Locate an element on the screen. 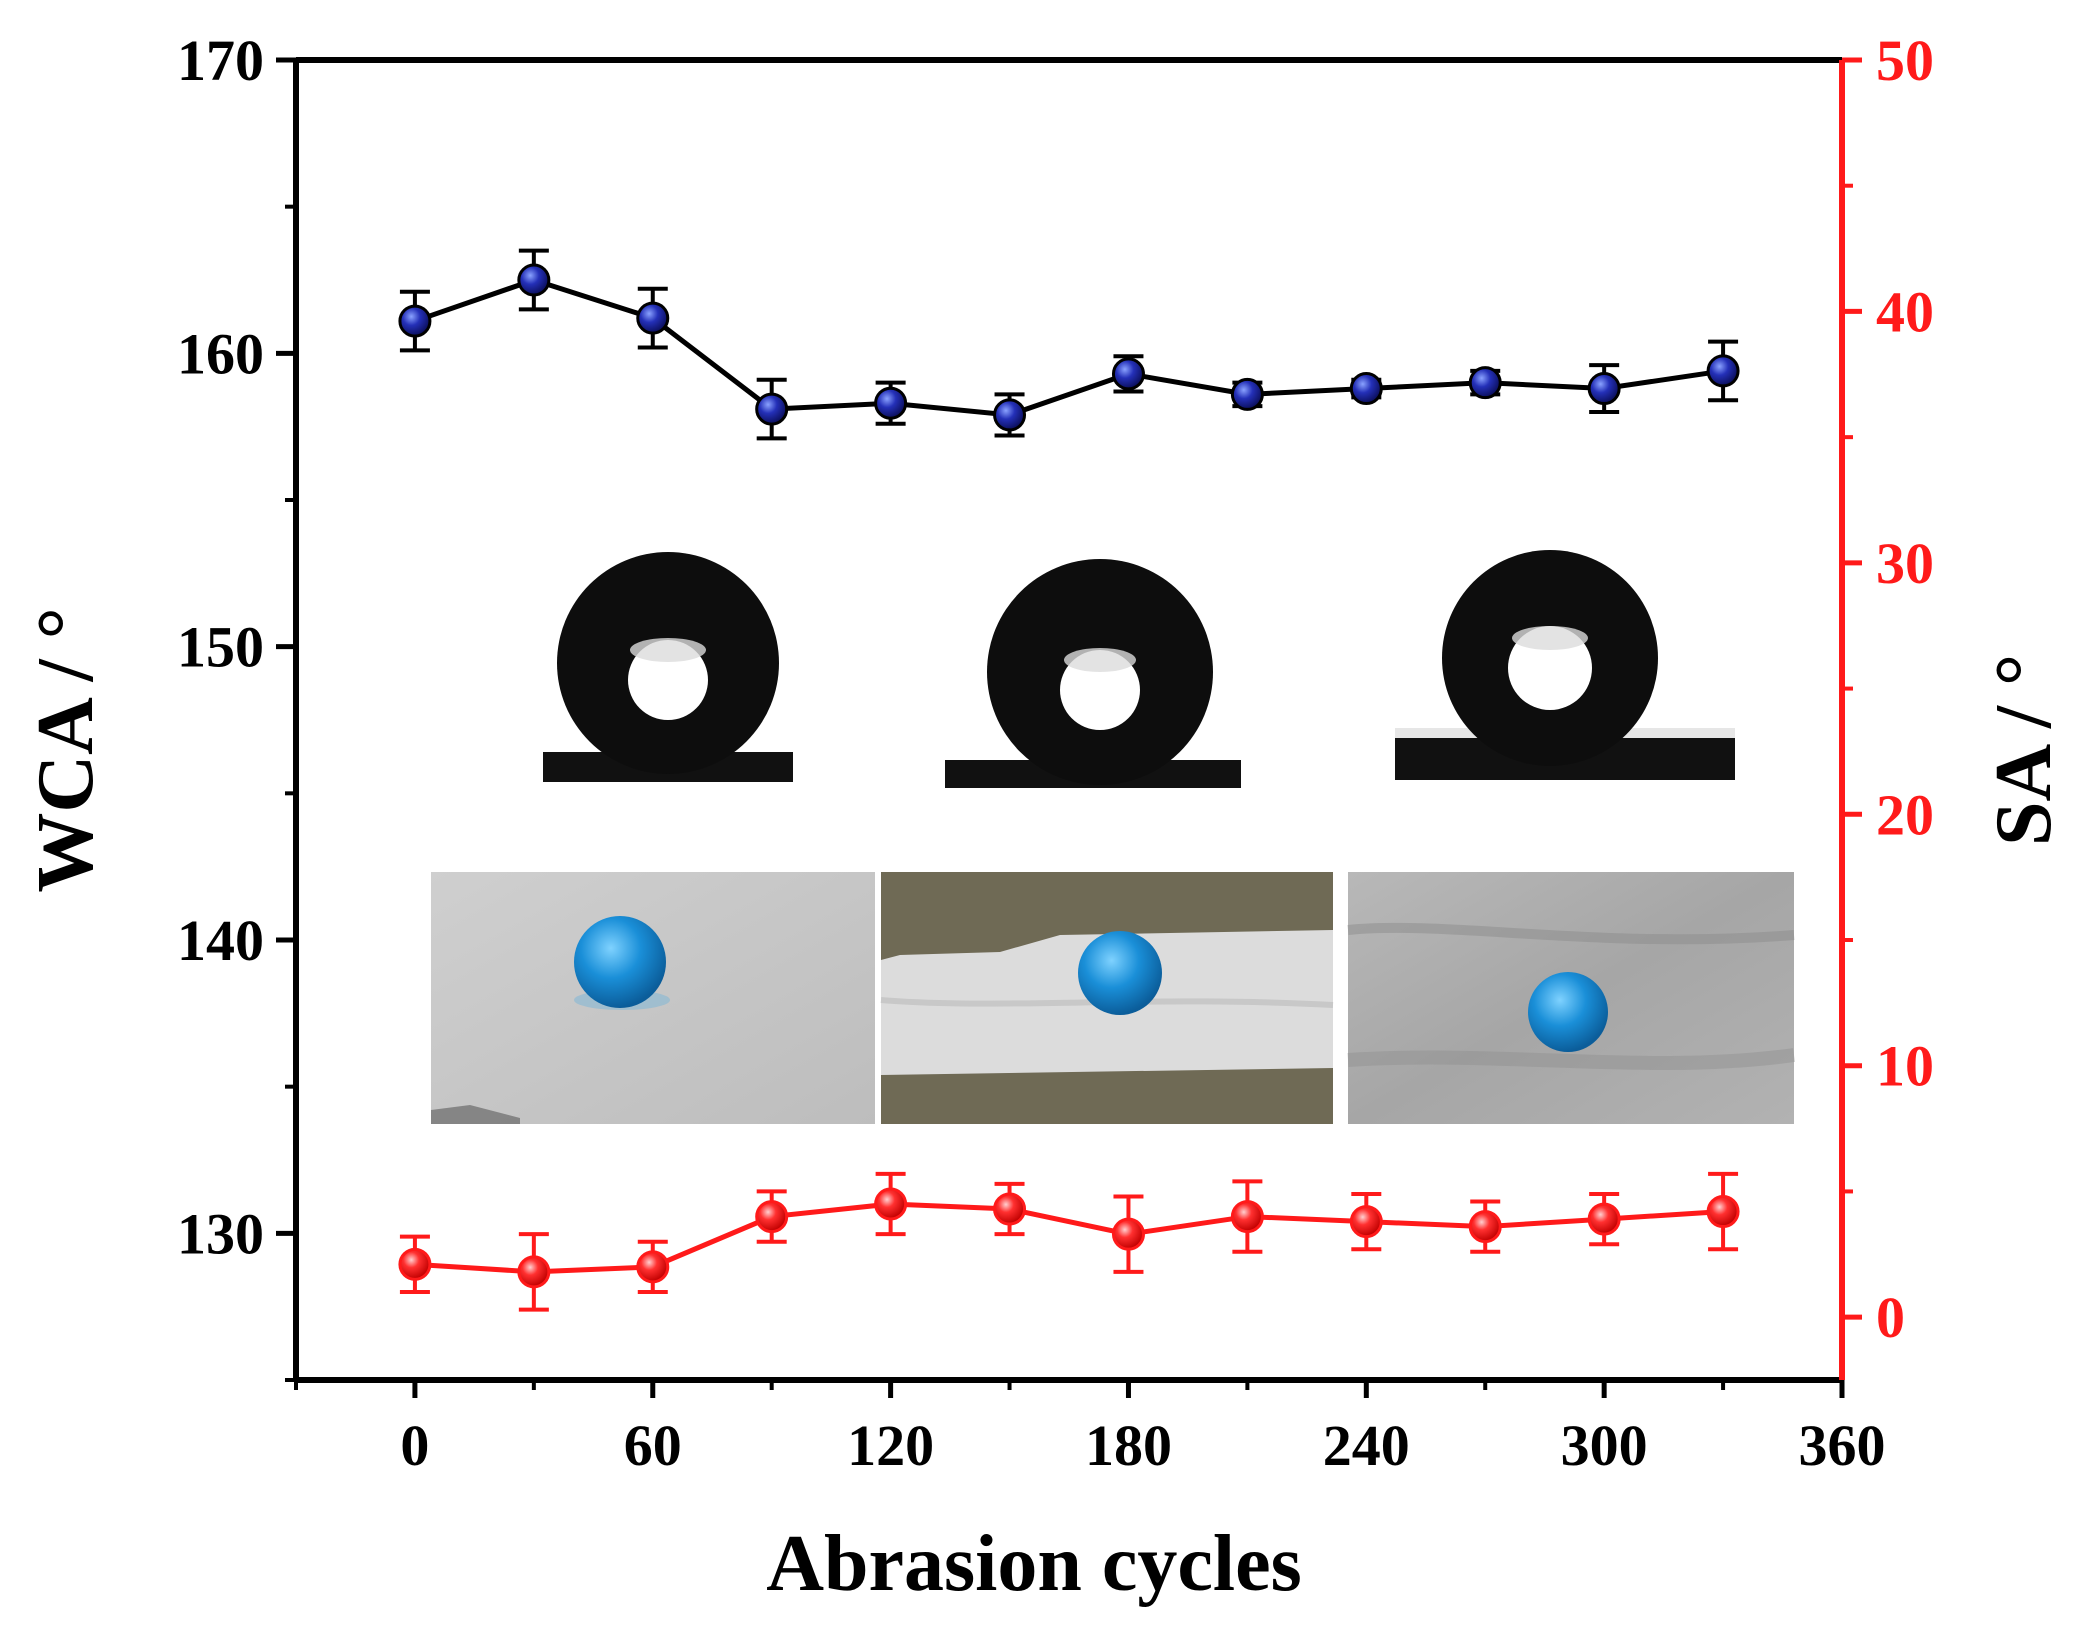 The image size is (2084, 1627). y-right-tick-label: 0 is located at coordinates (1890, 1317).